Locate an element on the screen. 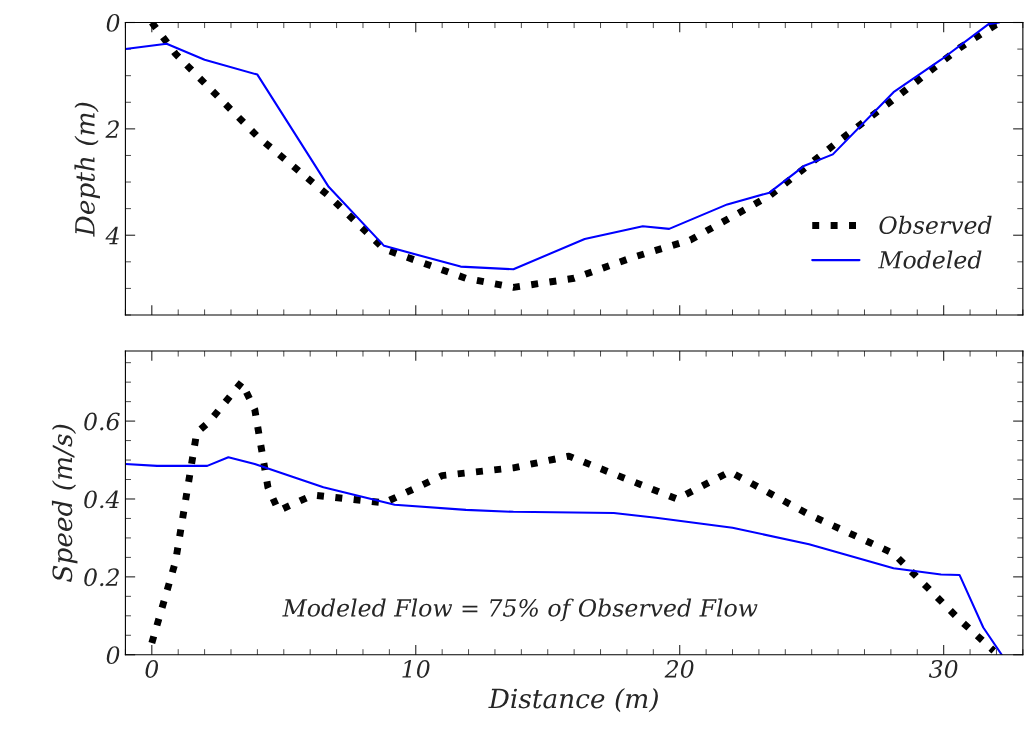 The image size is (1028, 750). y-tick-label: 2 is located at coordinates (112, 129).